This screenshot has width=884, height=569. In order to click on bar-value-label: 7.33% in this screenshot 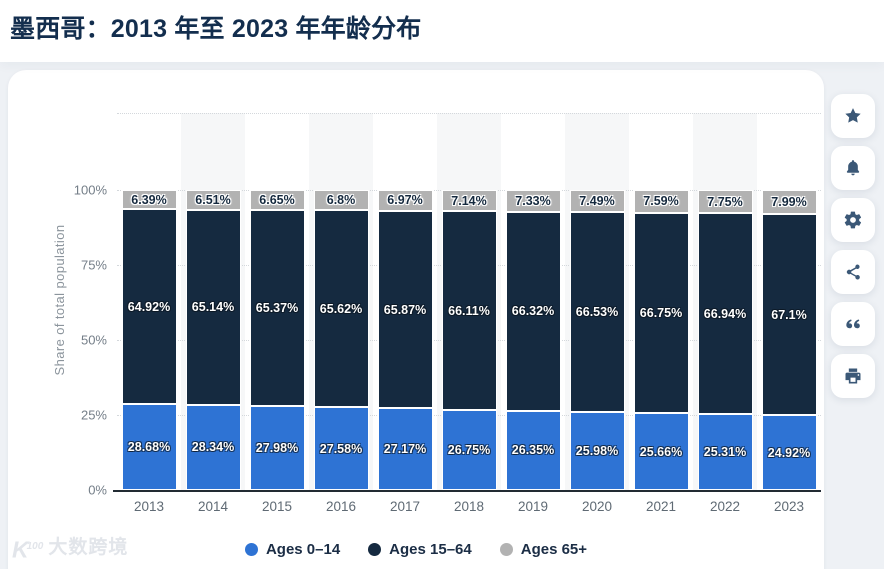, I will do `click(533, 200)`.